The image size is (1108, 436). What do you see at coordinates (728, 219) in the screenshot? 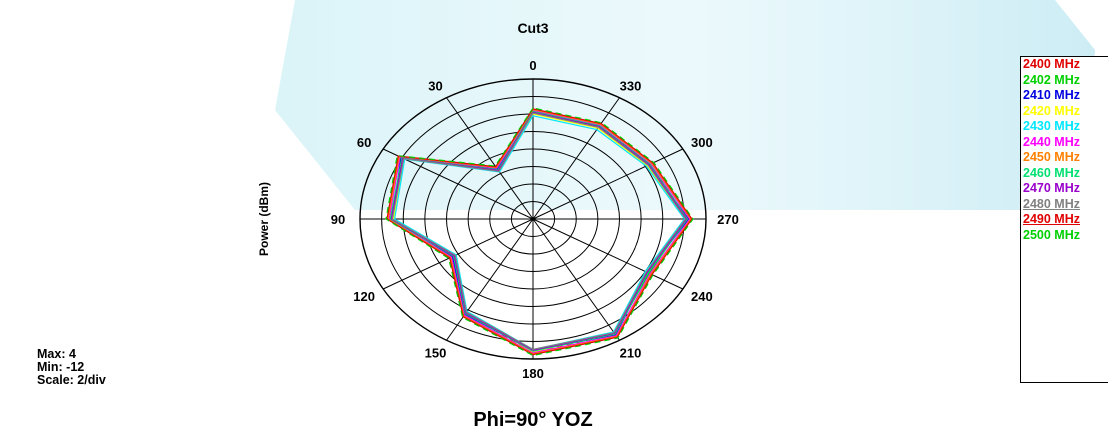
I see `angle-tick-label: 270` at bounding box center [728, 219].